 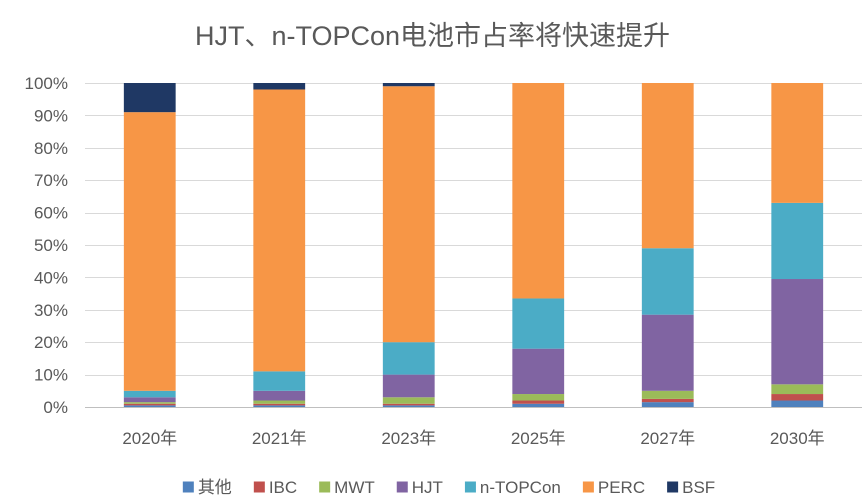 I want to click on legend-label: 其他, so click(x=215, y=487).